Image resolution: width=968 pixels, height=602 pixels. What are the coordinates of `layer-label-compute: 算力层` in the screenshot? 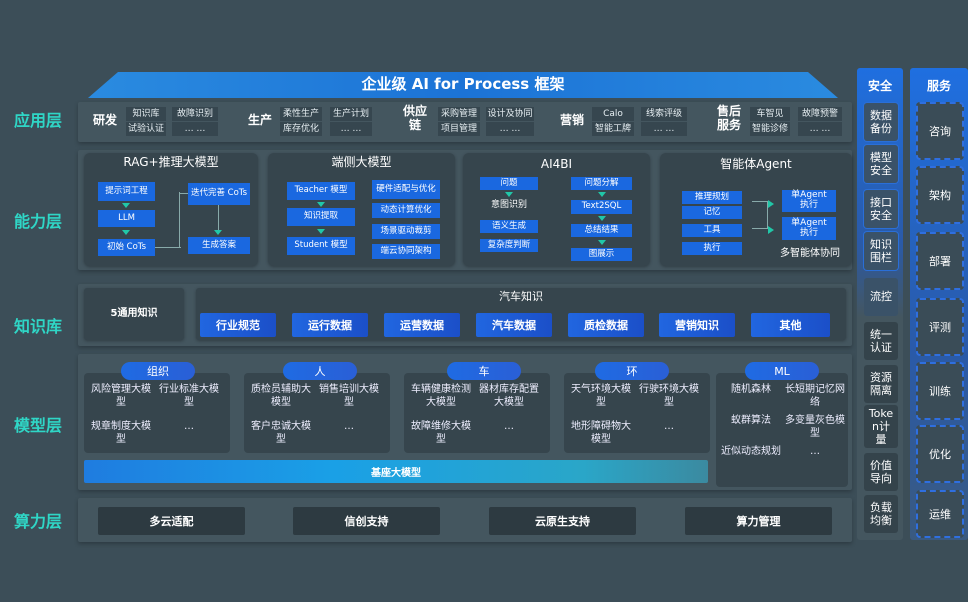 It's located at (37, 521).